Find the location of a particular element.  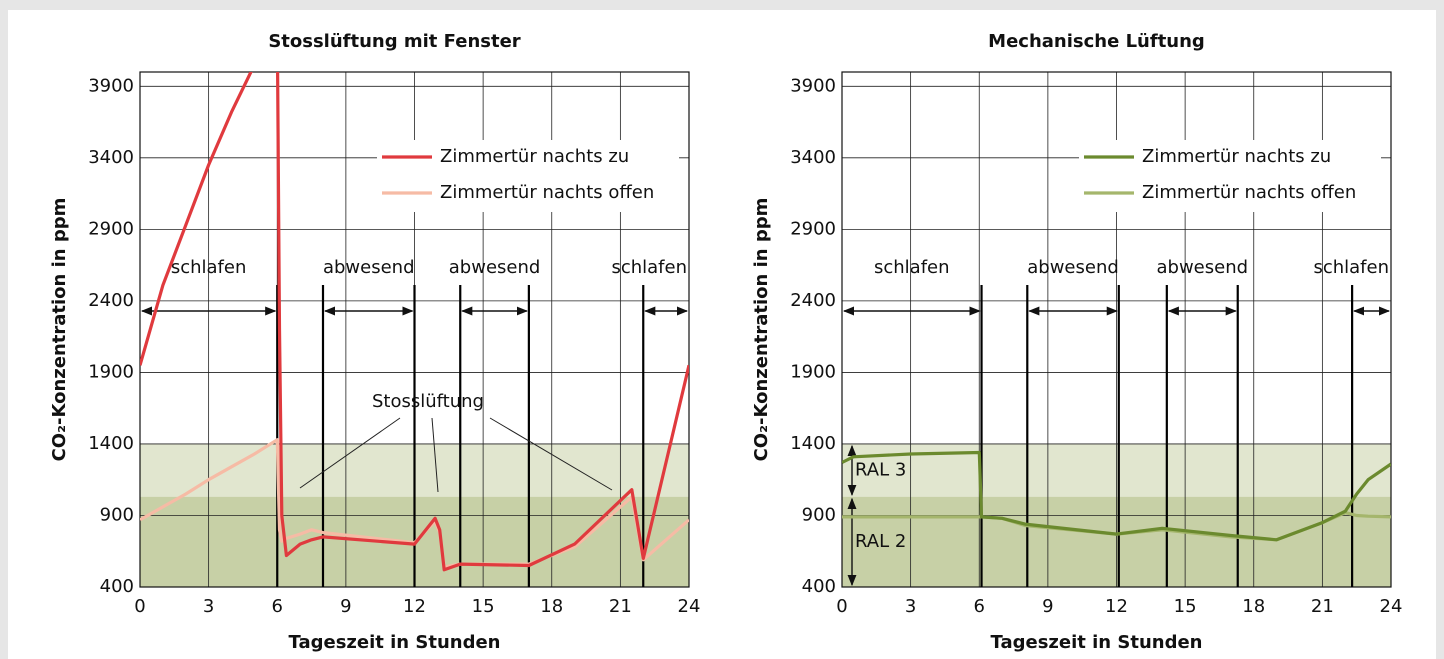

band-label: RAL 2 is located at coordinates (880, 541).